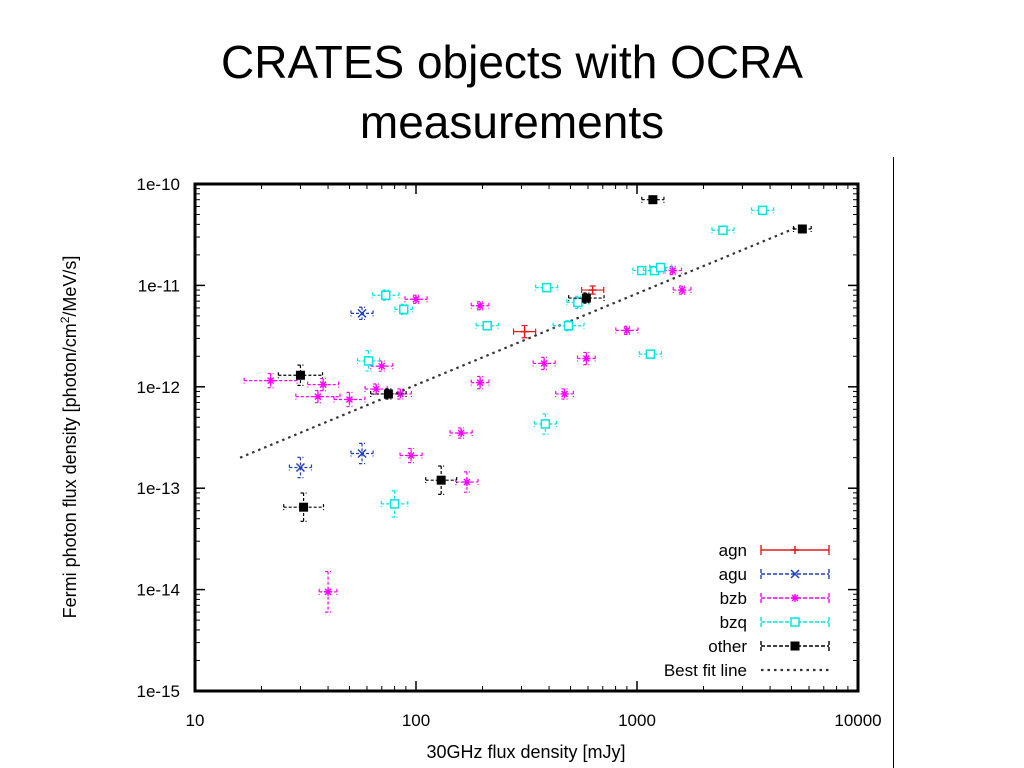  Describe the element at coordinates (727, 646) in the screenshot. I see `legend-label: other` at that location.